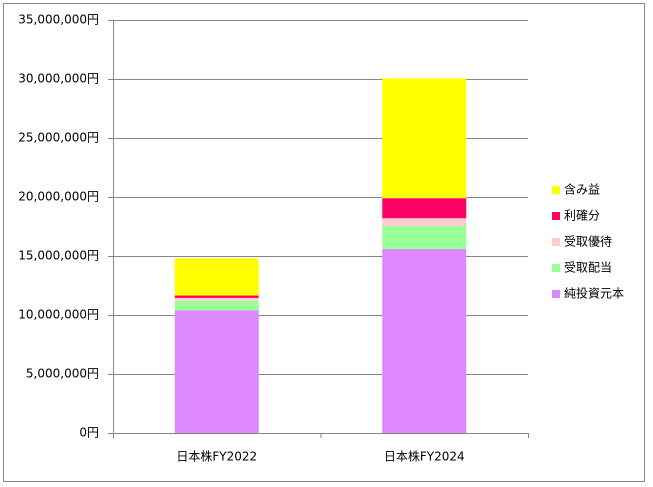 This screenshot has width=653, height=487. Describe the element at coordinates (594, 293) in the screenshot. I see `legend-label: 純投資元本` at that location.